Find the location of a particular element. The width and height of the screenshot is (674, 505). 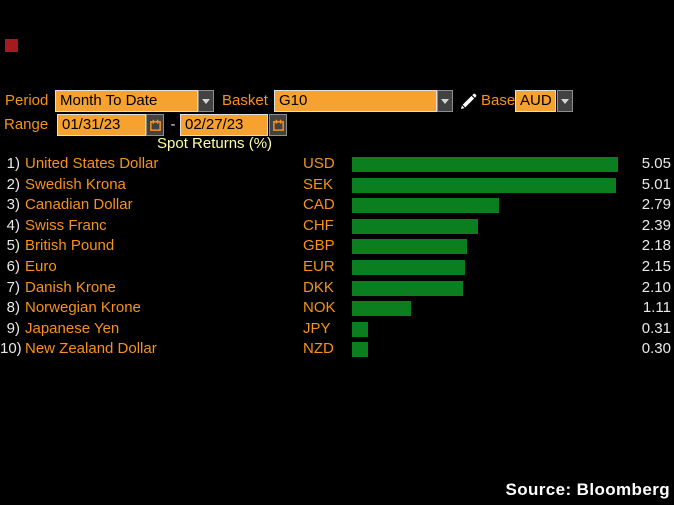

range-end-field: 02/27/23 is located at coordinates (224, 125).